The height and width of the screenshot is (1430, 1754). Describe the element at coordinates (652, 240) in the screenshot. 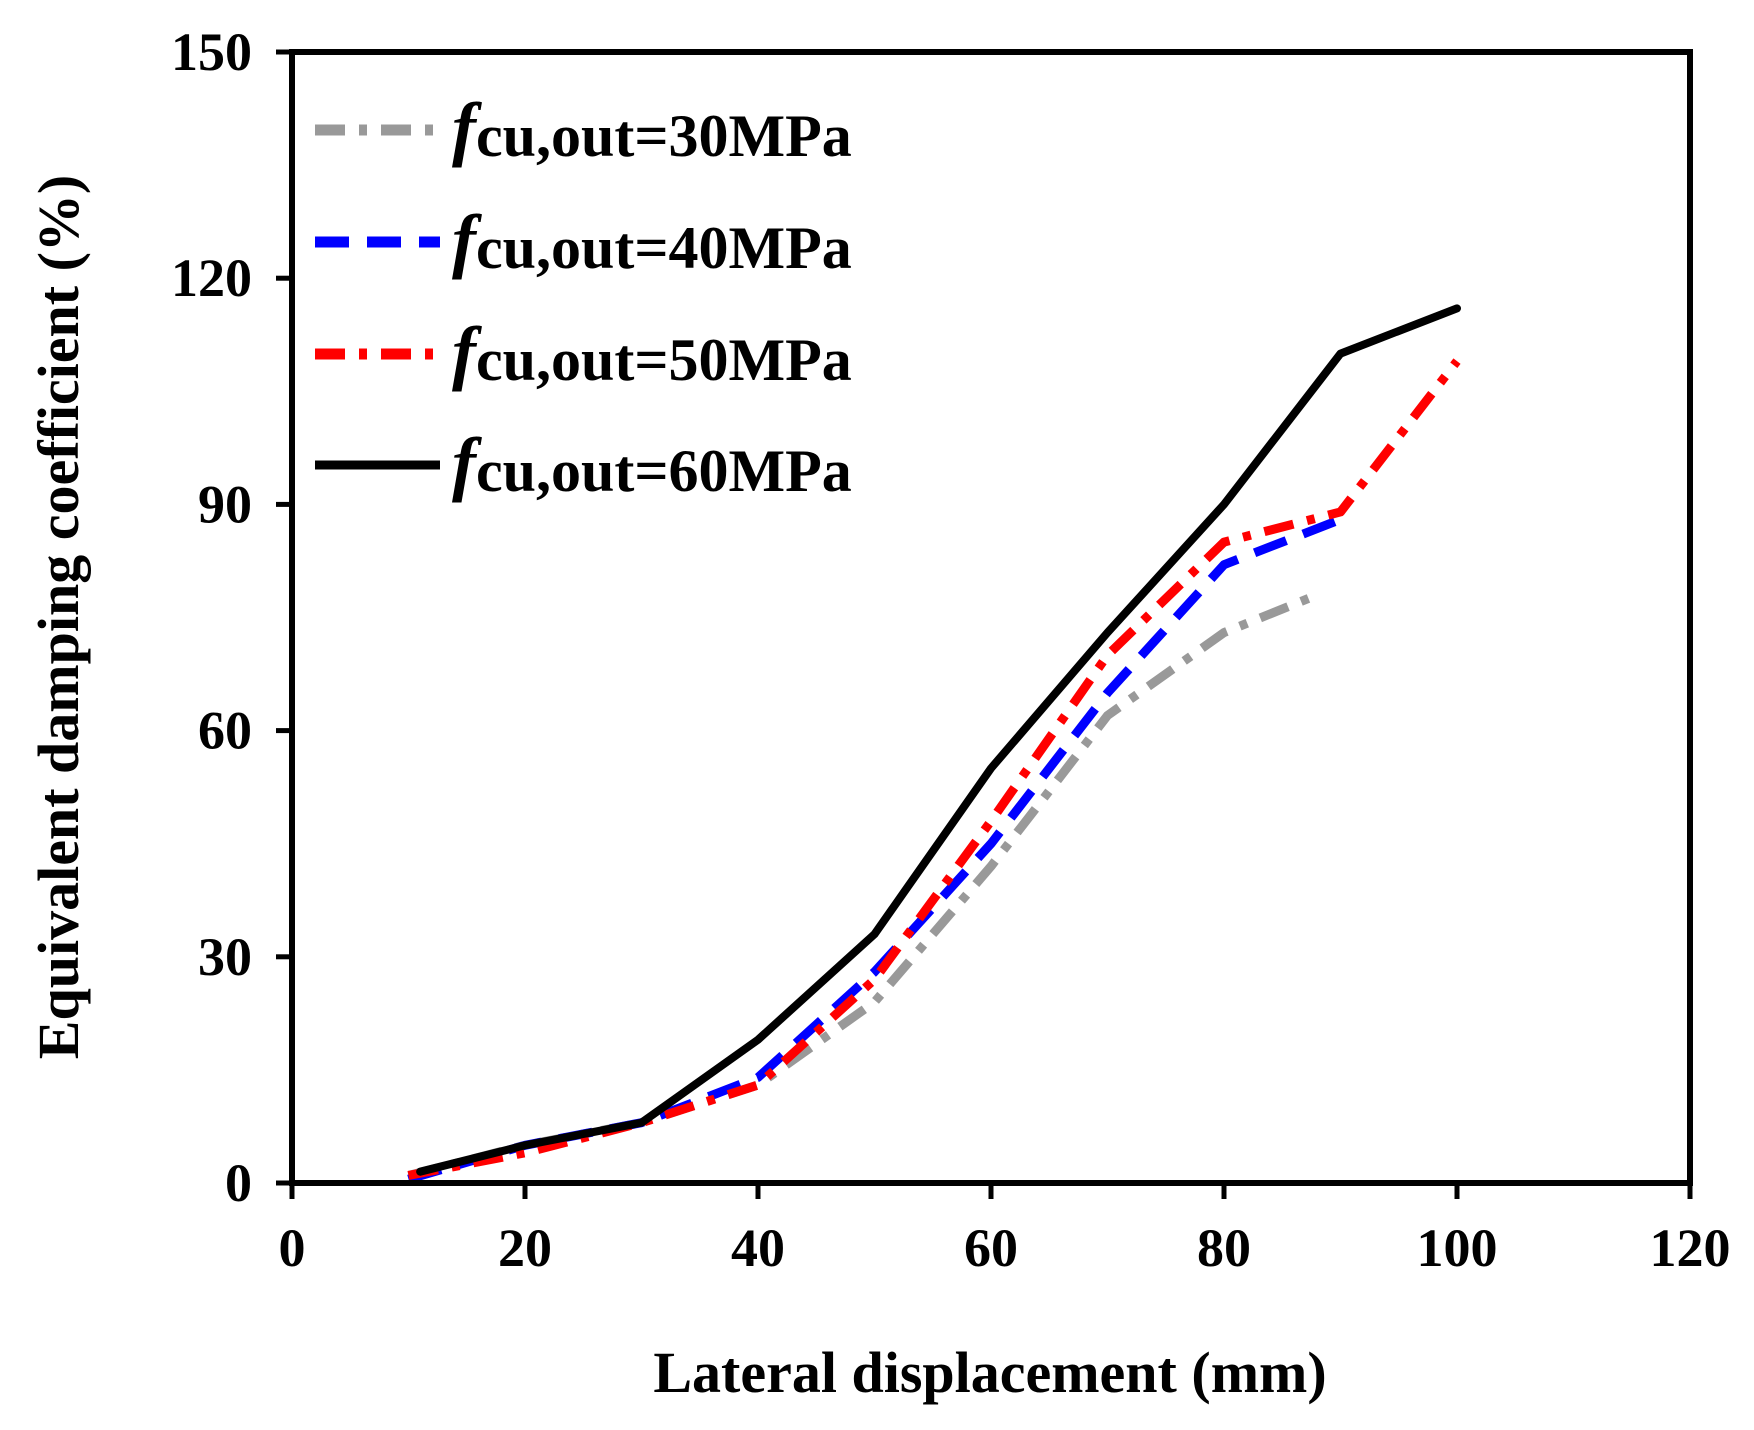

I see `legend-label-2: fcu,out=40MPa` at that location.